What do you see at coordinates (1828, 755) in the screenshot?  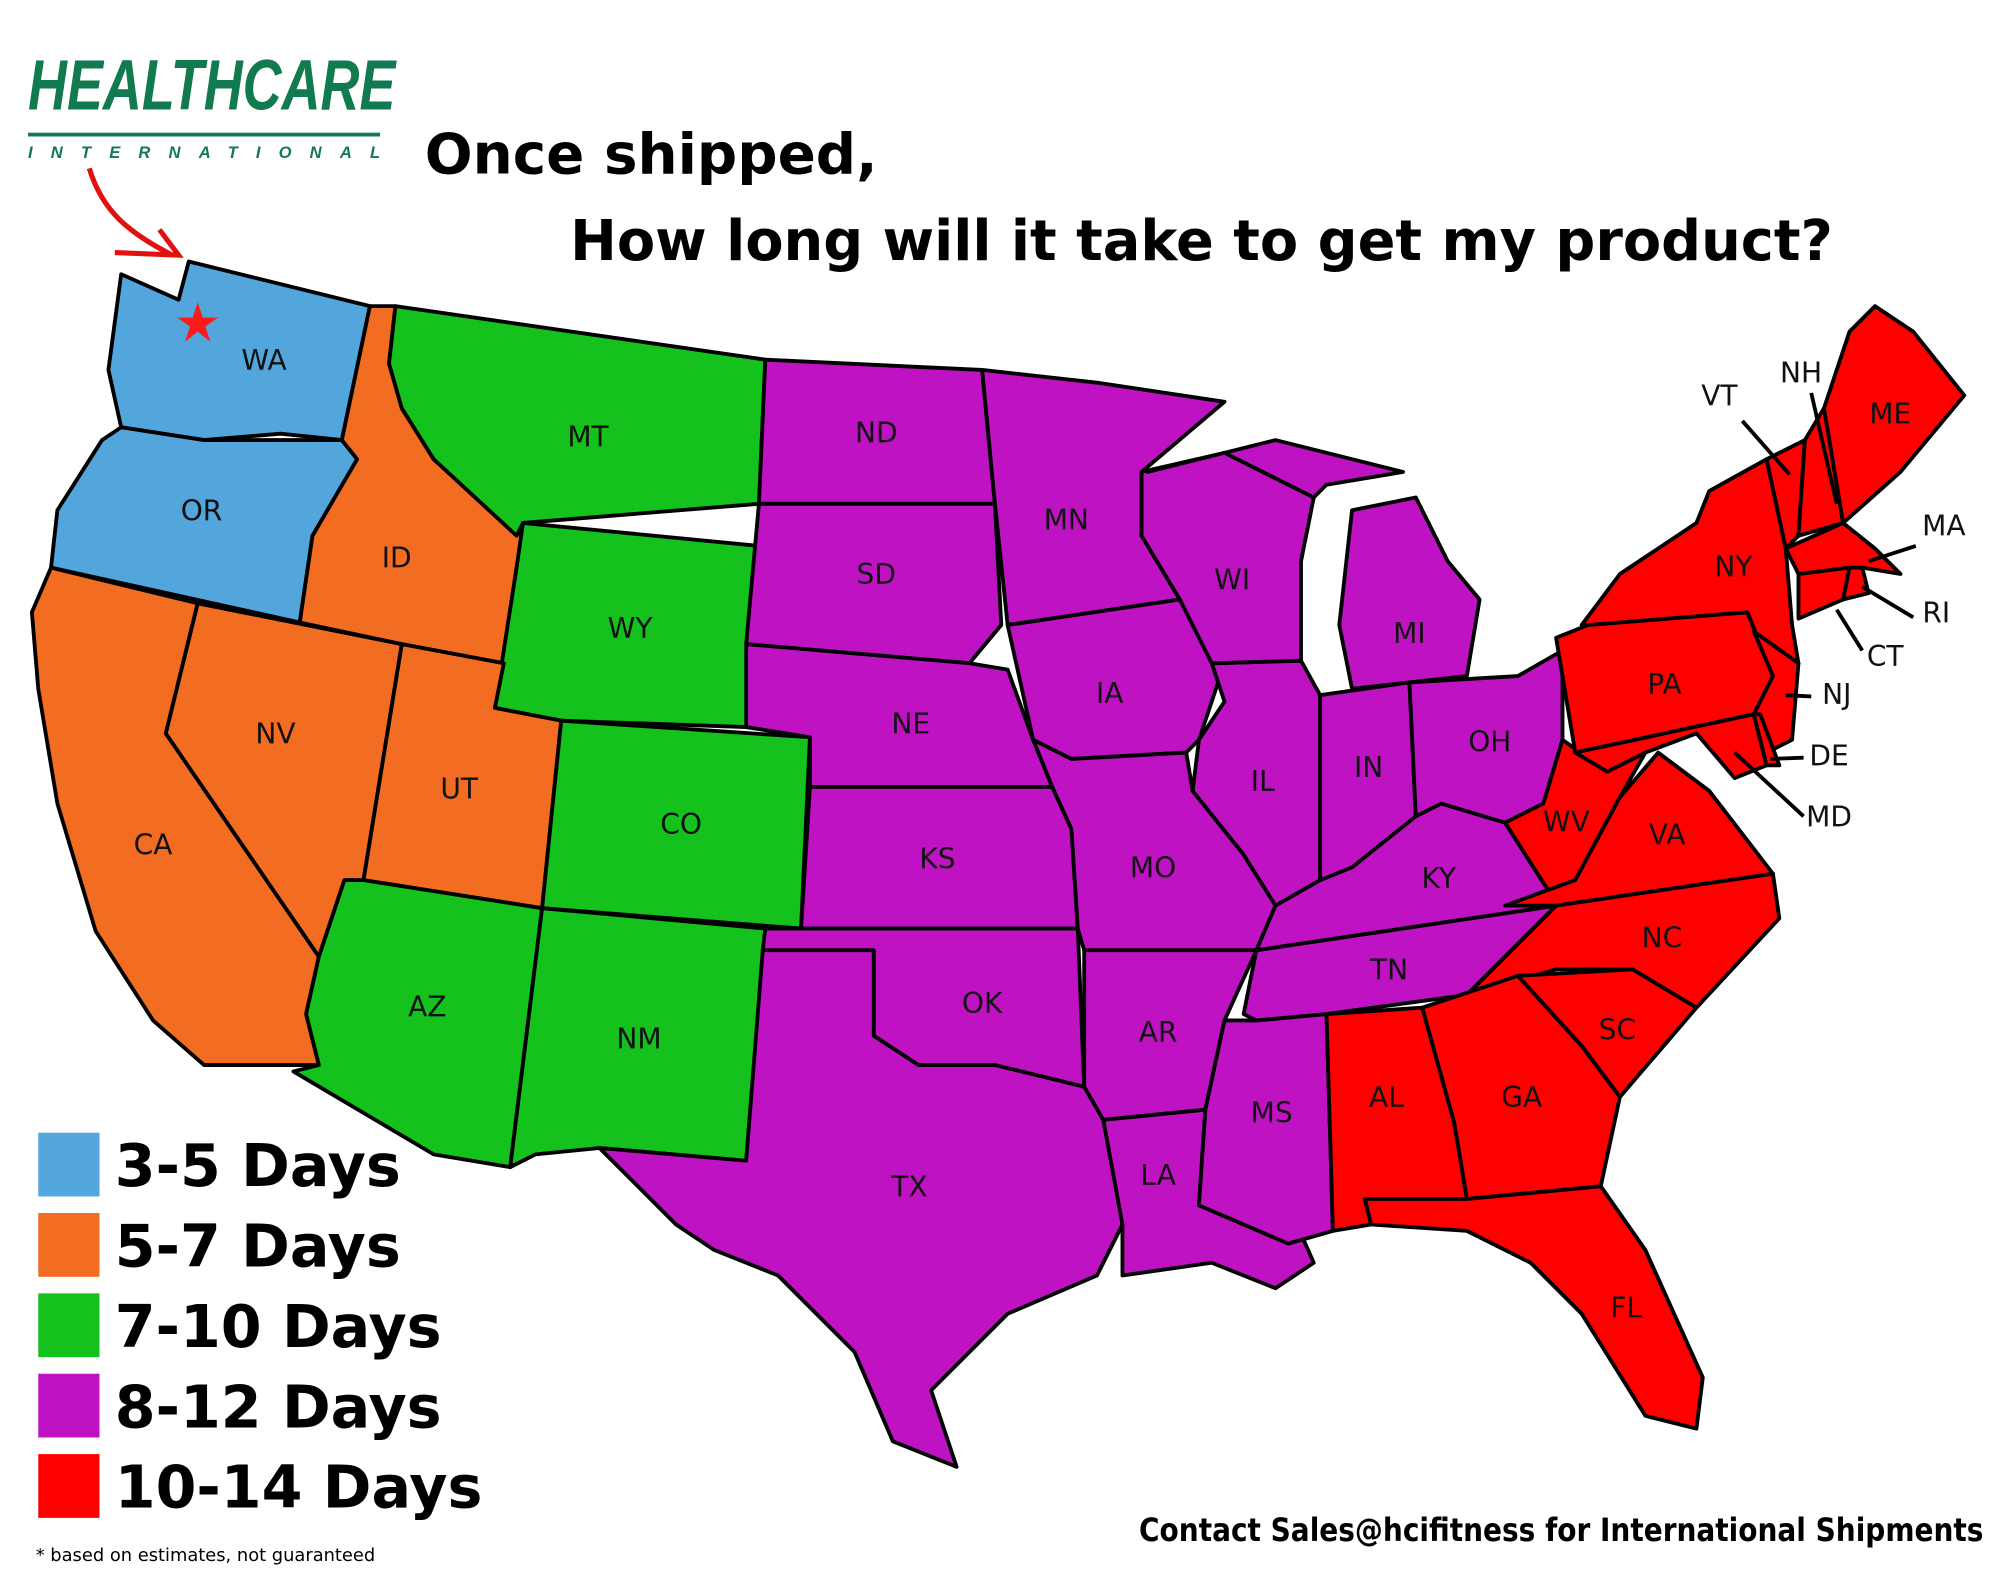 I see `state-label-de: DE` at bounding box center [1828, 755].